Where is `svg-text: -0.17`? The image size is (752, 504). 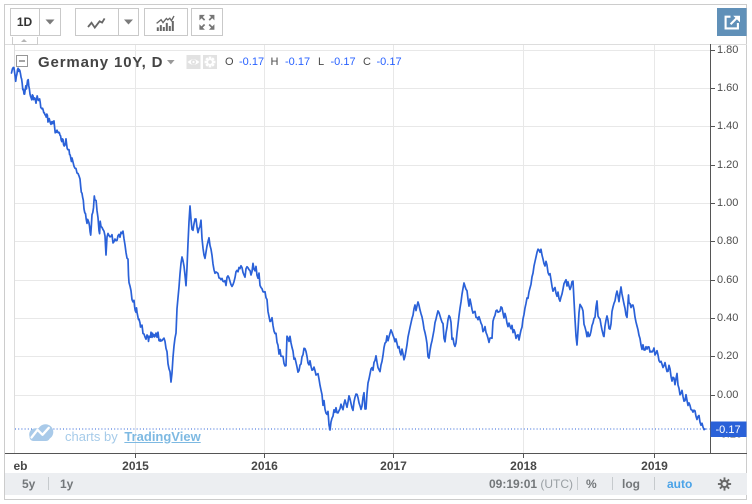 svg-text: -0.17 is located at coordinates (728, 430).